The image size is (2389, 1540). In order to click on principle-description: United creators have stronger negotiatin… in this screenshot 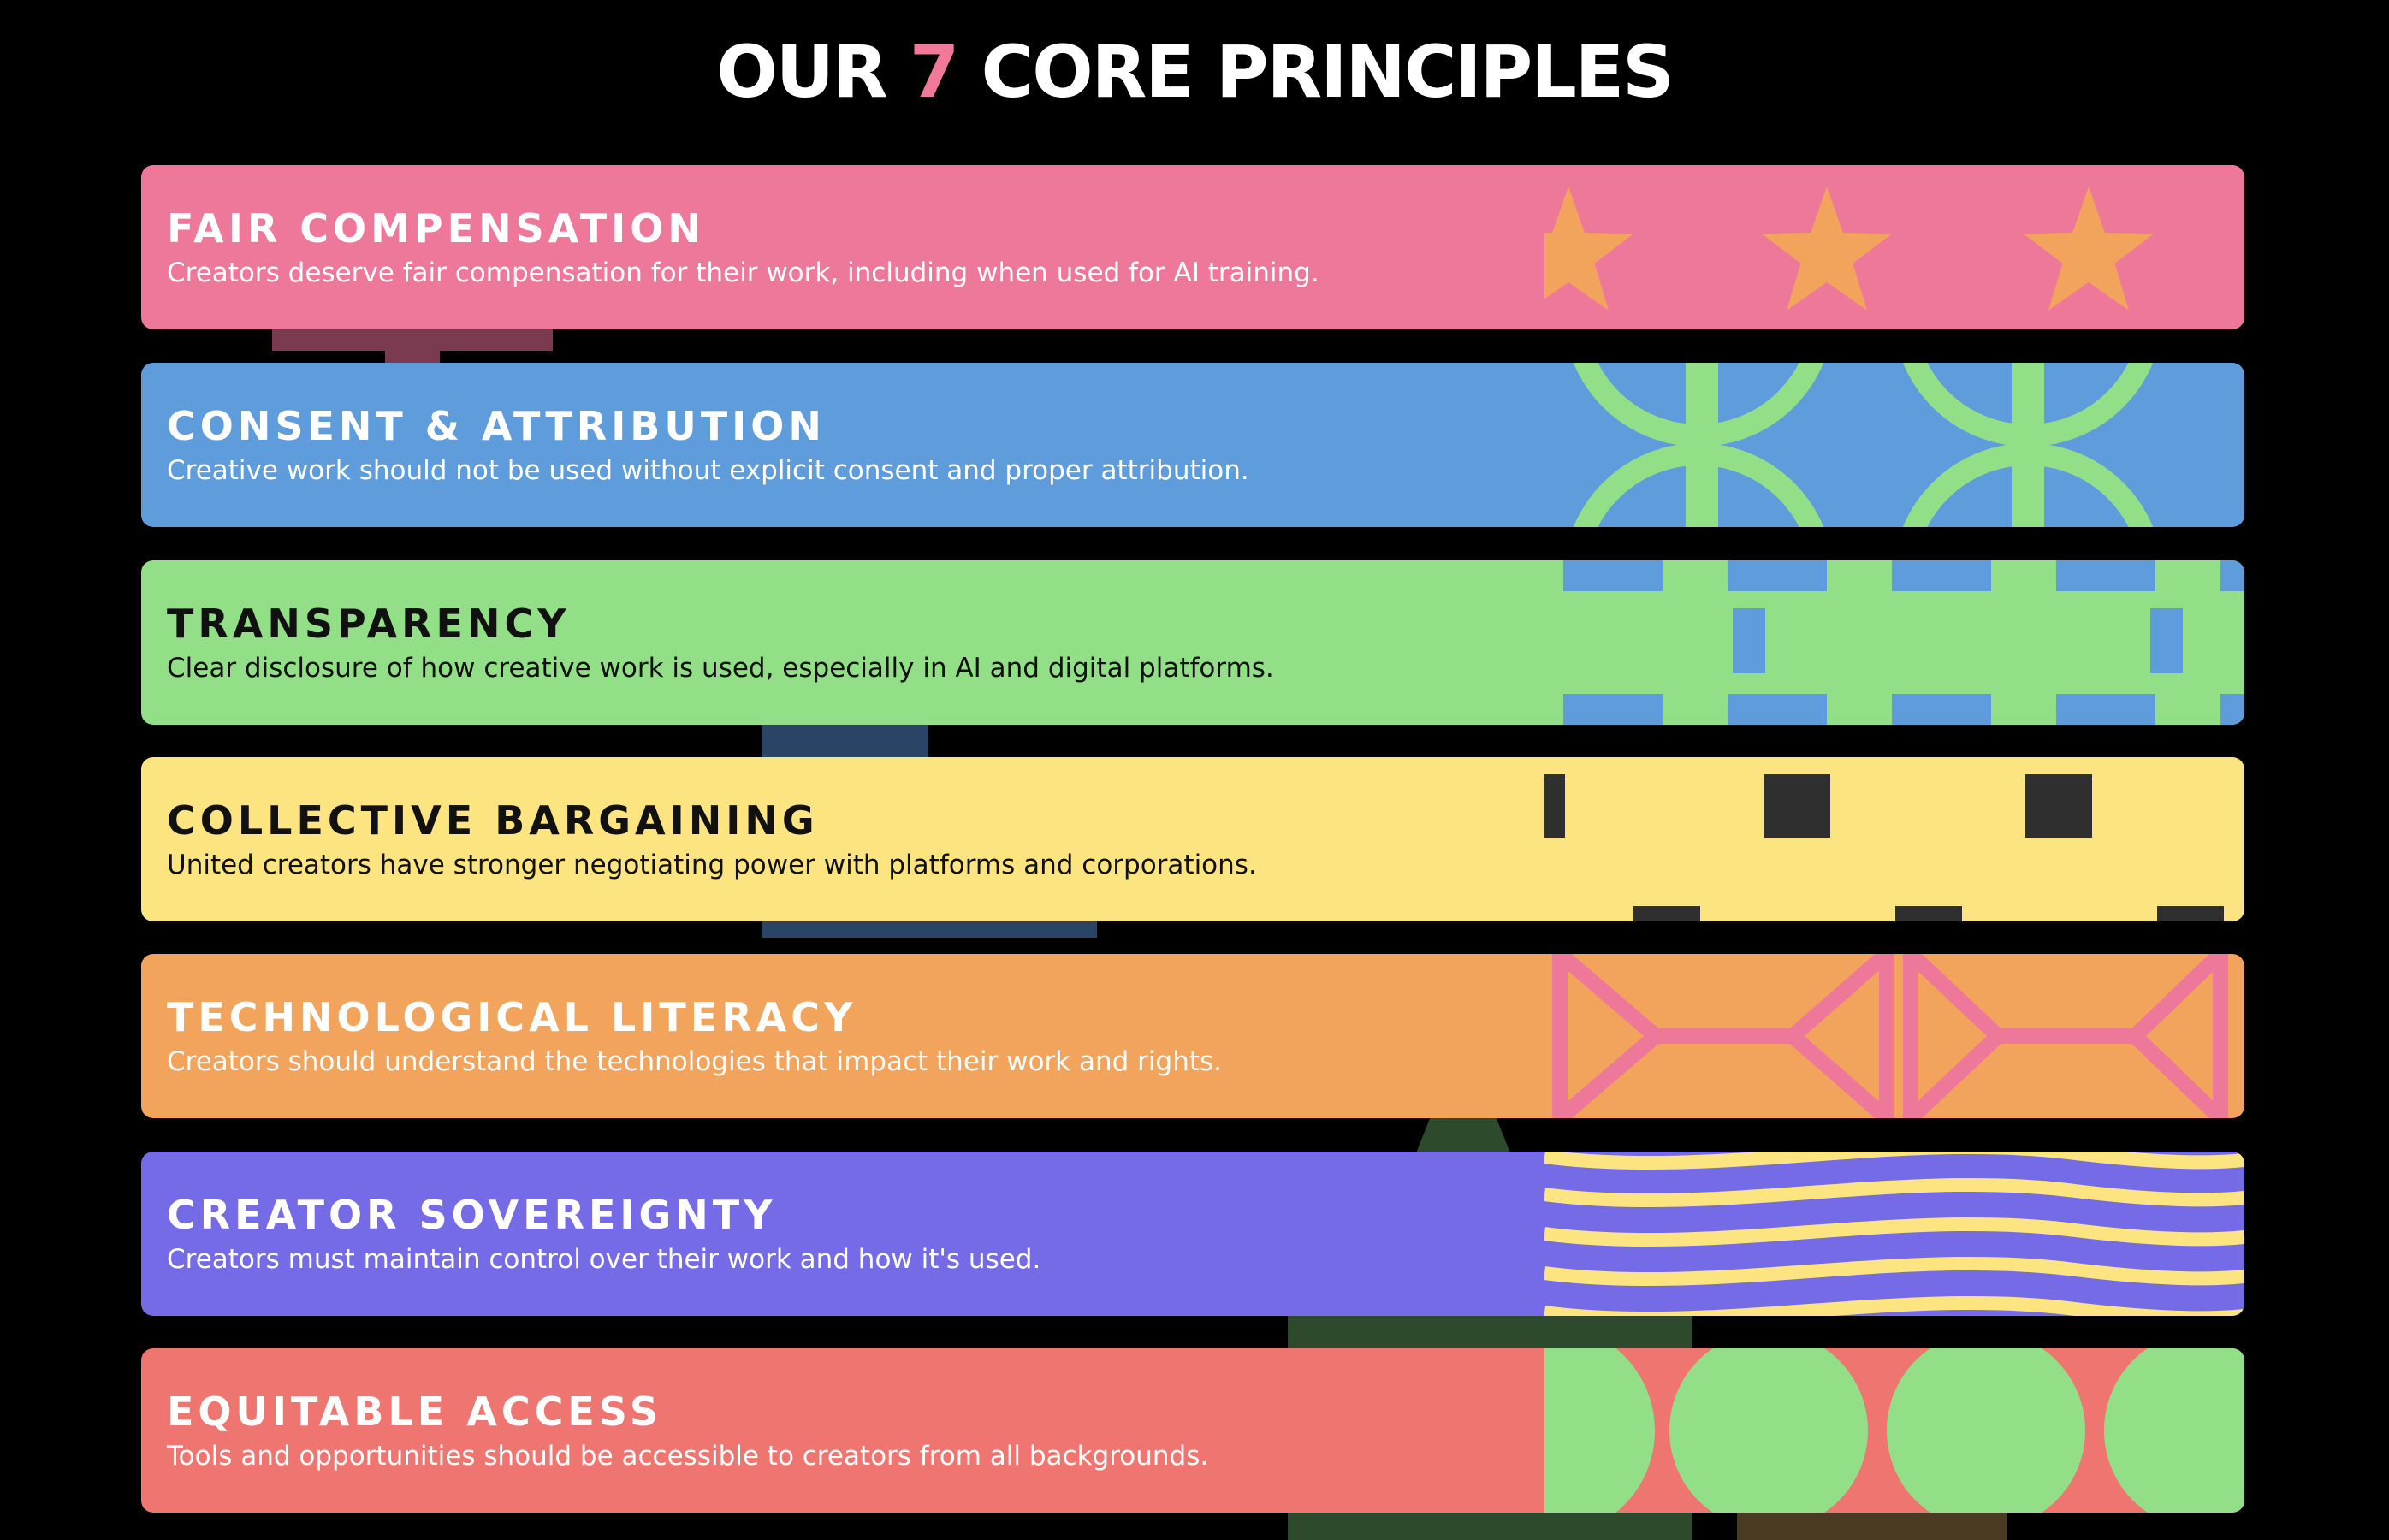, I will do `click(712, 865)`.